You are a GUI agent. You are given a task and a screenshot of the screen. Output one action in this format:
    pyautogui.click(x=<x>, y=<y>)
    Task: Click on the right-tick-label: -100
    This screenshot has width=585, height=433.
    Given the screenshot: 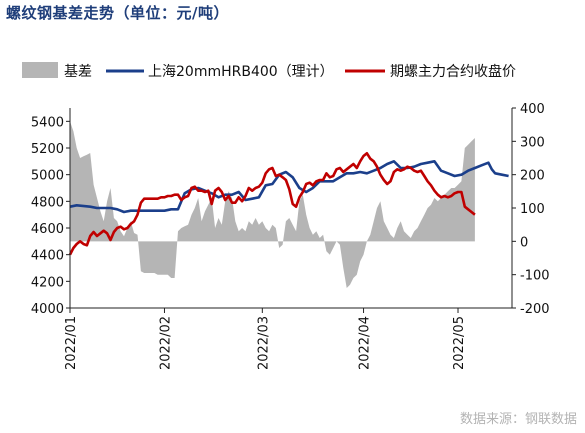 What is the action you would take?
    pyautogui.click(x=535, y=276)
    